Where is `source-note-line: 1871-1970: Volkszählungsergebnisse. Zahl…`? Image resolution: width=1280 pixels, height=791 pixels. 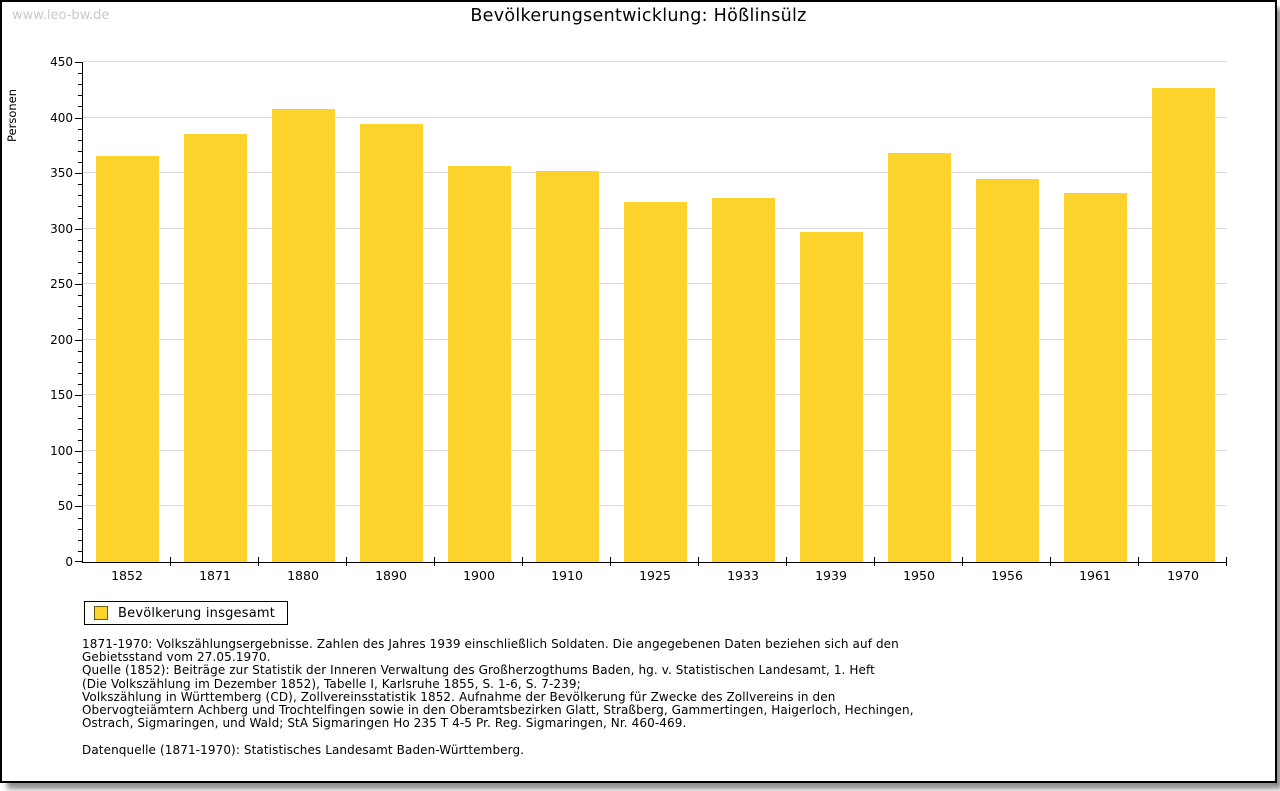
source-note-line: 1871-1970: Volkszählungsergebnisse. Zahl… is located at coordinates (490, 644).